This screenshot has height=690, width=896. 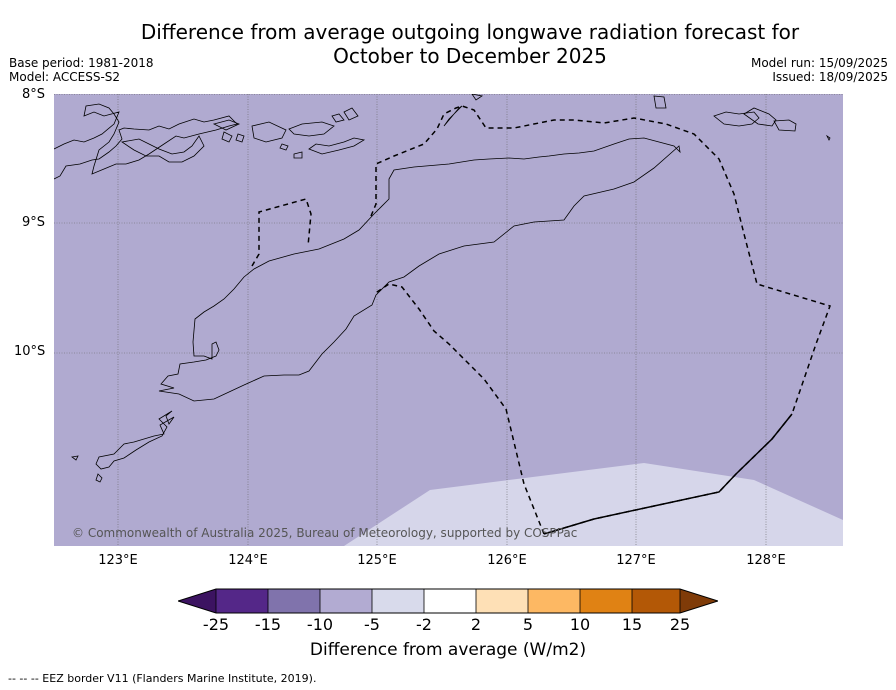 What do you see at coordinates (281, 232) in the screenshot?
I see `eez-border-oecusse` at bounding box center [281, 232].